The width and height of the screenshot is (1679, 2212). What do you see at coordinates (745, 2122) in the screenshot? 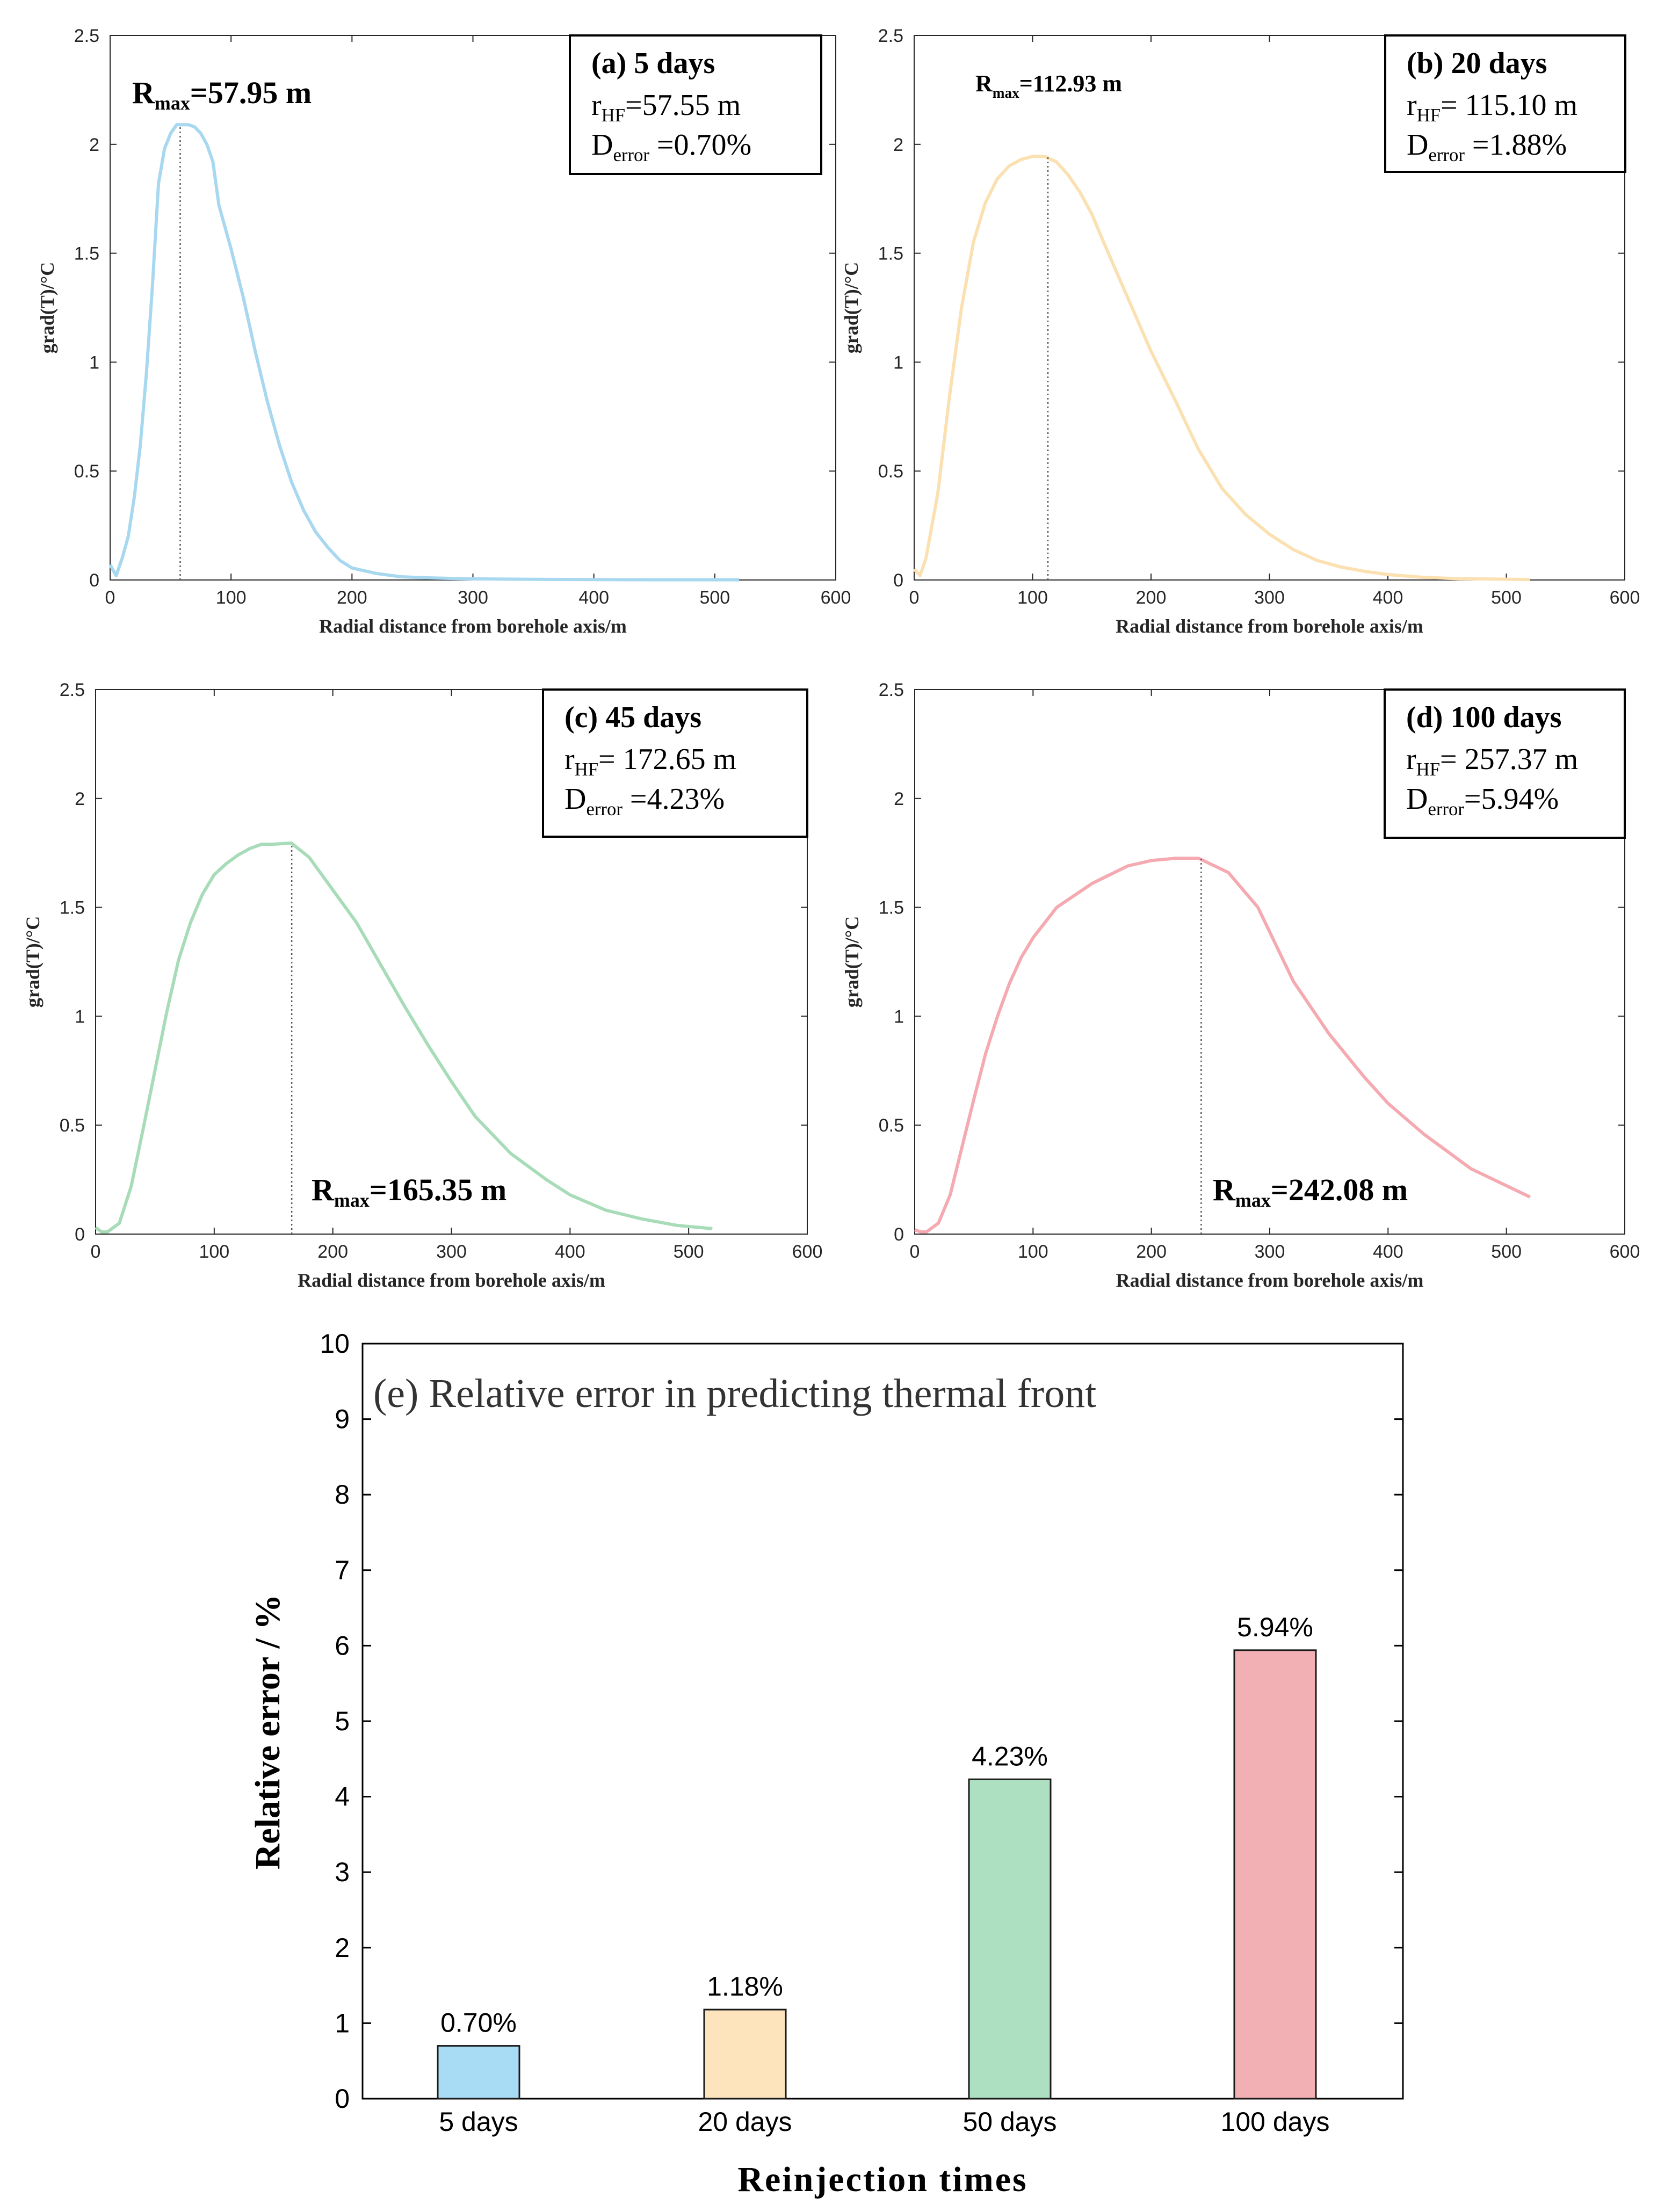
I see `x-tick-label: 20 days` at bounding box center [745, 2122].